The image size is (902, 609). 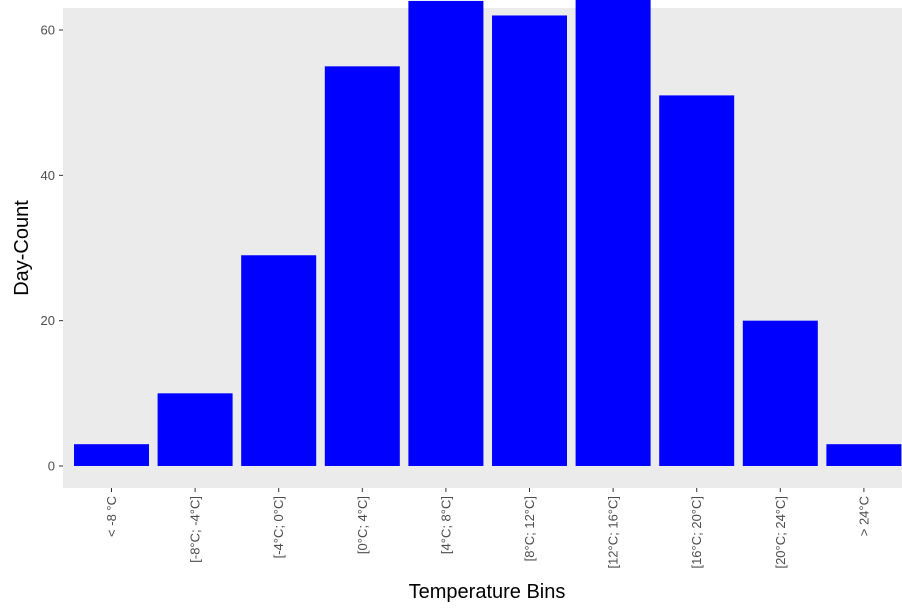 I want to click on y-tick-label: 0, so click(x=51, y=466).